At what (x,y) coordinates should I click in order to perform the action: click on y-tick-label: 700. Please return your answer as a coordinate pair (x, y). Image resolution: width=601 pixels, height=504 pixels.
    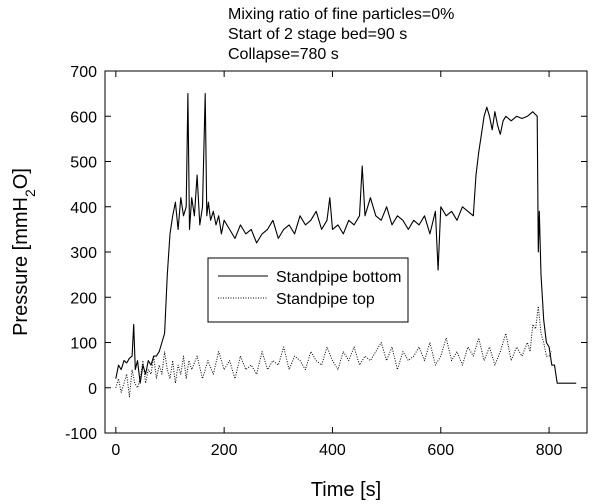
    Looking at the image, I should click on (83, 72).